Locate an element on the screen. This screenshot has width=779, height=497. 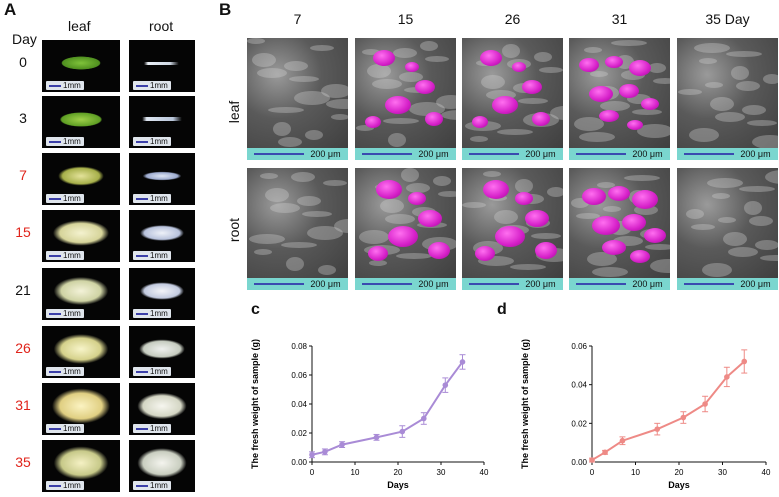
sem-day-header-0: 7 is located at coordinates (297, 19).